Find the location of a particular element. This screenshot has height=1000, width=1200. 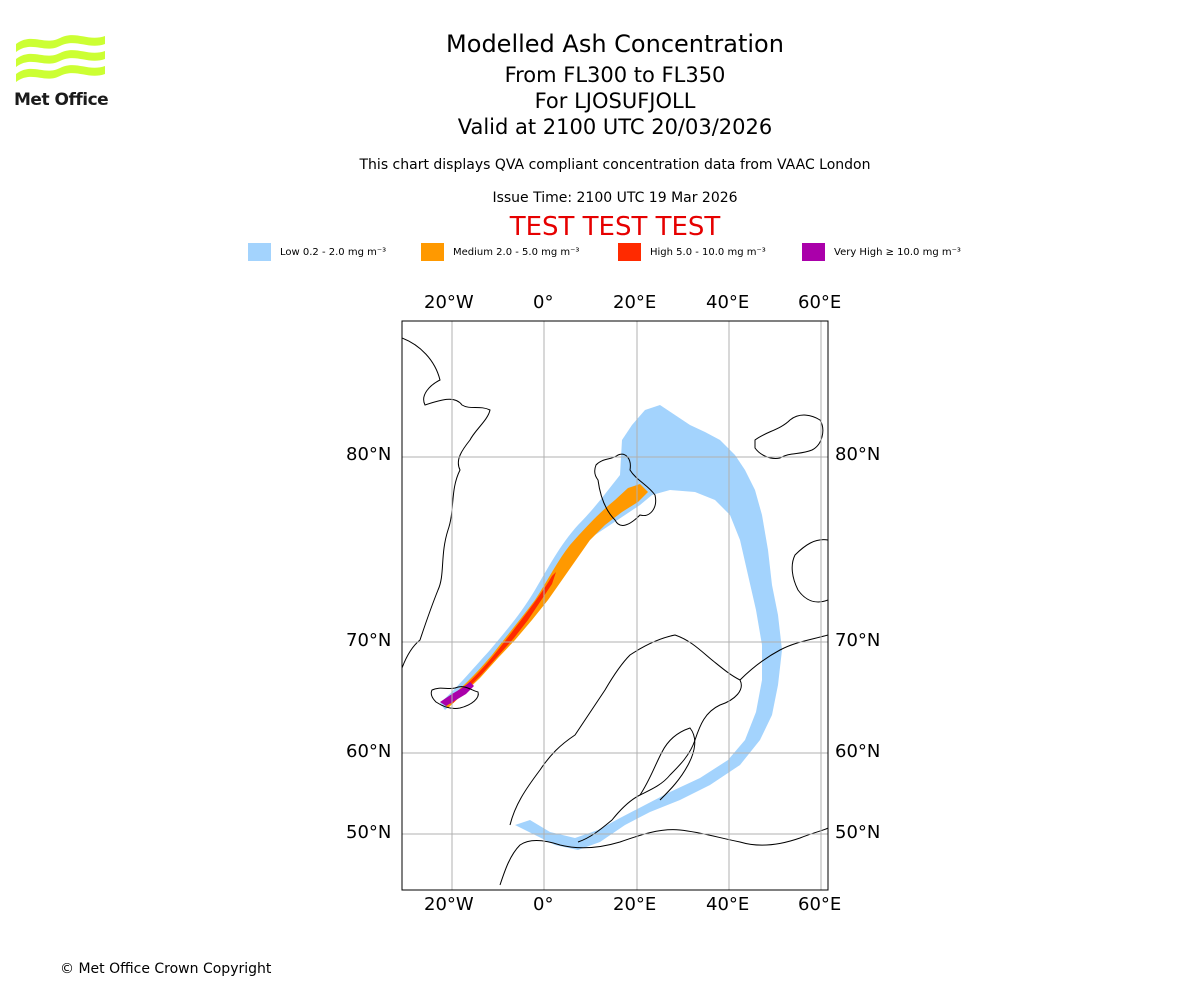

chart-title: Modelled Ash Concentration is located at coordinates (615, 44).